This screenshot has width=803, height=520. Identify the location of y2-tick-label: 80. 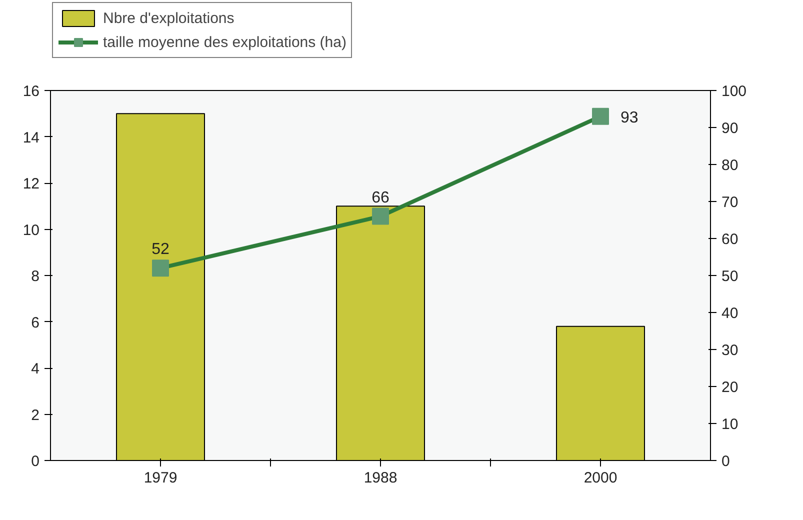
(730, 165).